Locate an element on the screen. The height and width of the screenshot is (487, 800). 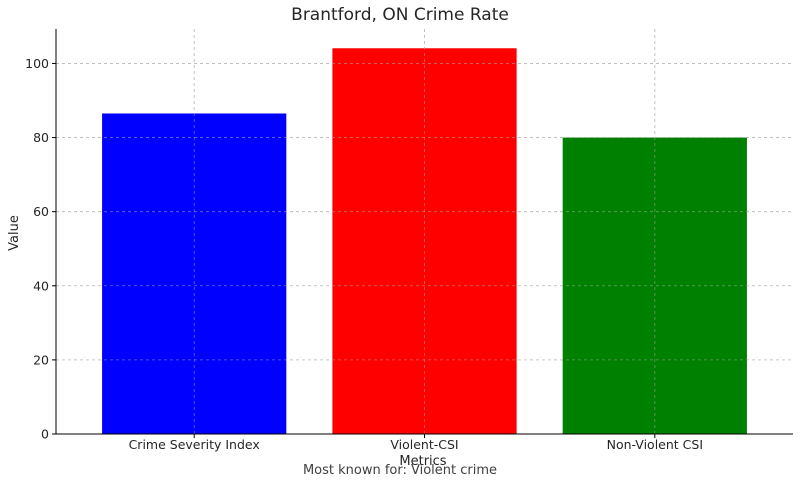
x-axis-label: Metrics is located at coordinates (422, 461).